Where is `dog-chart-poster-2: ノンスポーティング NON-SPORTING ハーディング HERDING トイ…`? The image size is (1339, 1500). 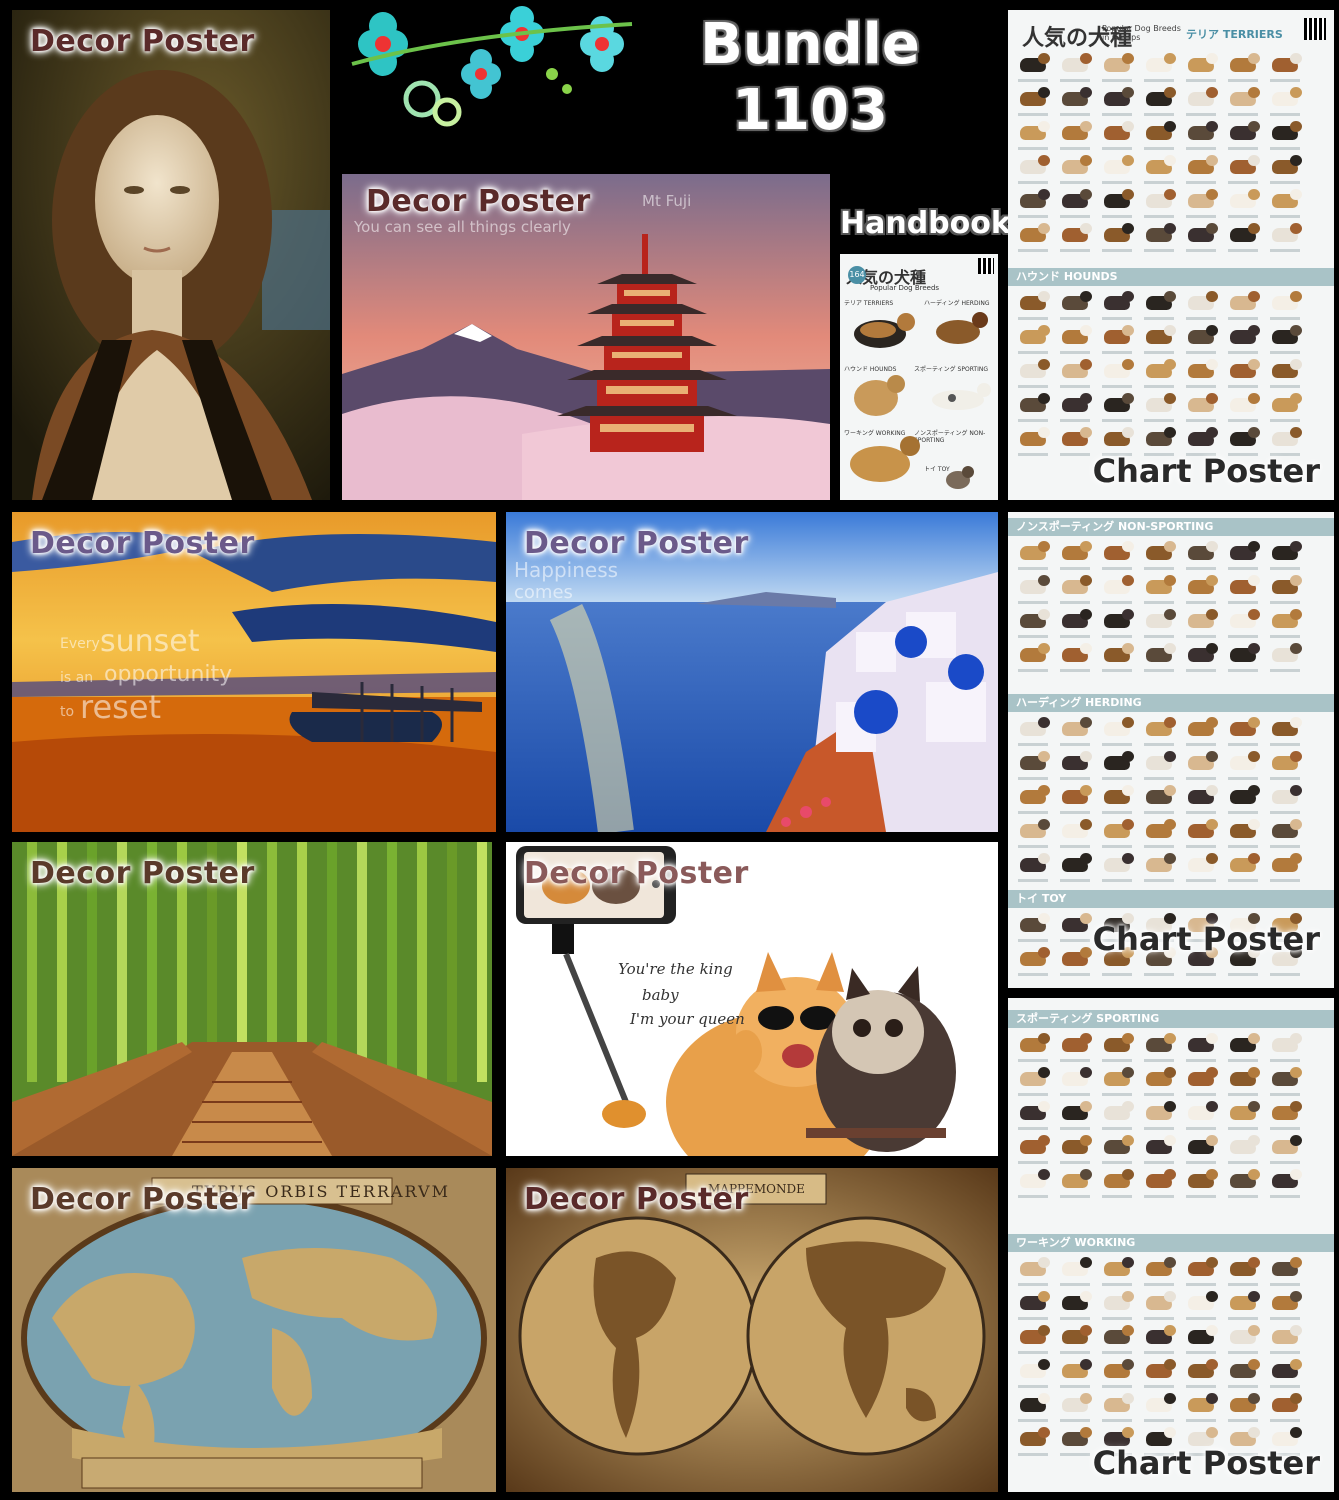
dog-chart-poster-2: ノンスポーティング NON-SPORTING ハーディング HERDING トイ… is located at coordinates (1171, 750).